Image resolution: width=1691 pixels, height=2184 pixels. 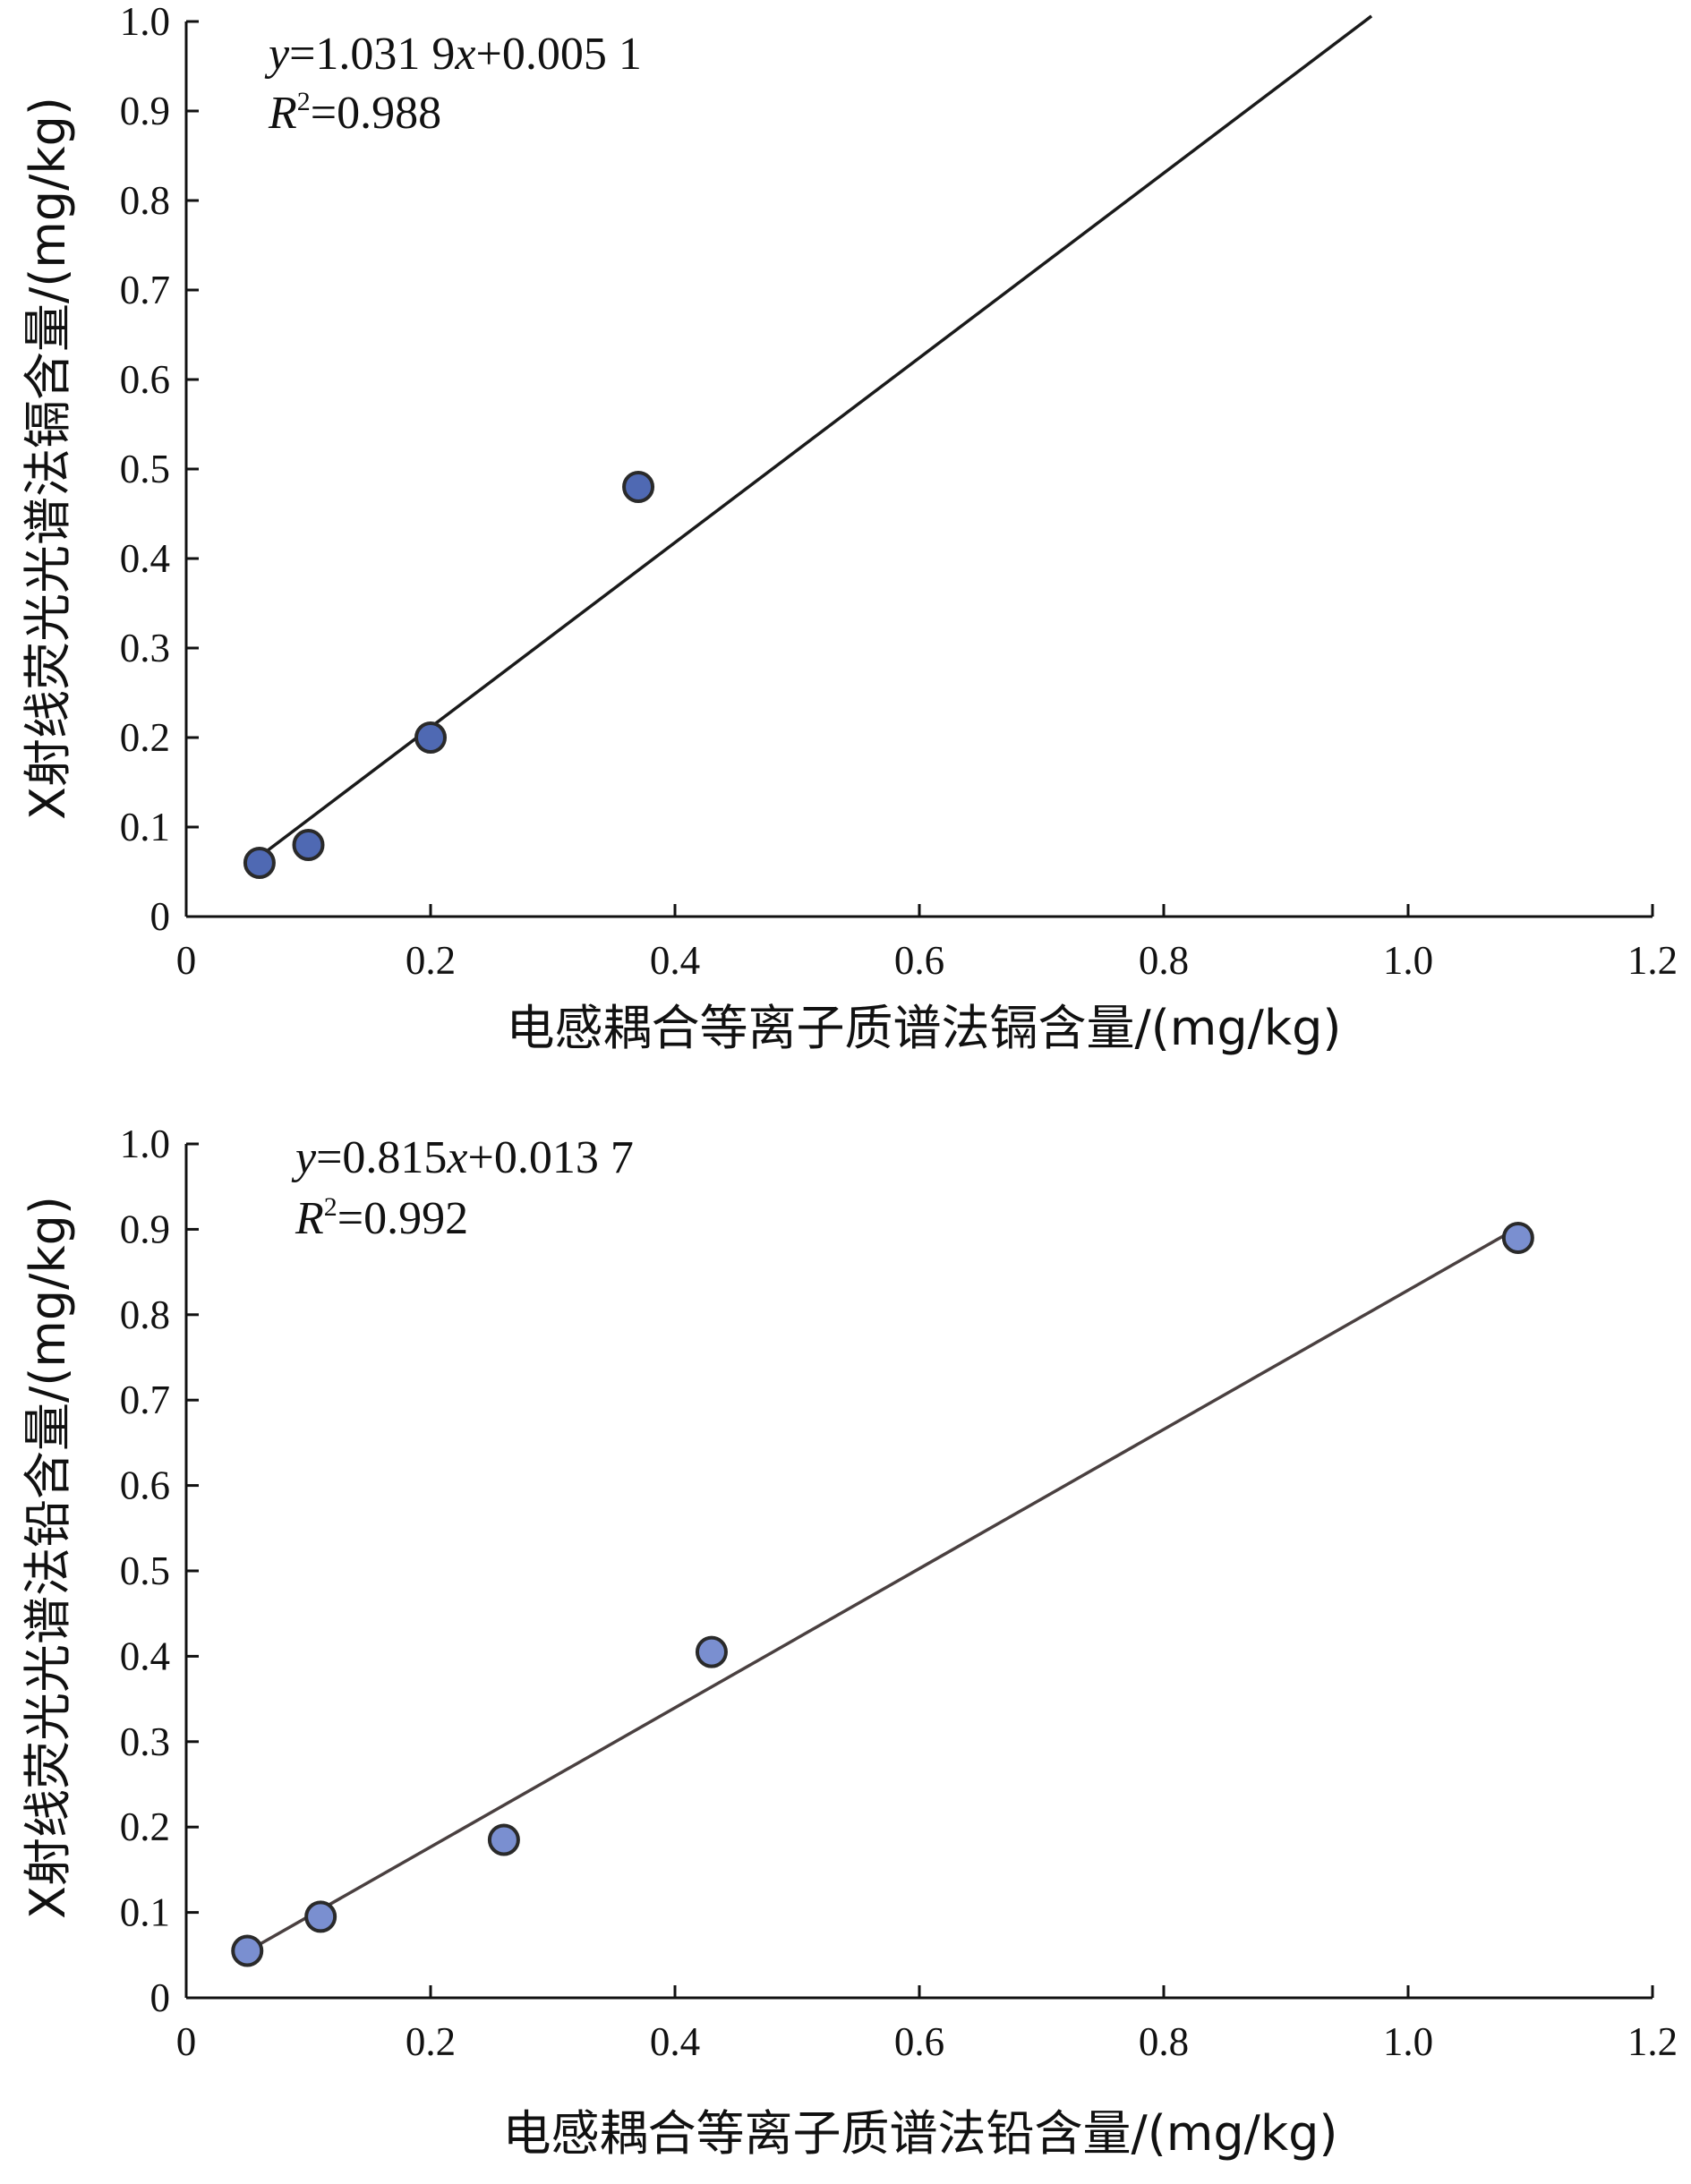 I want to click on y-axis-title: X射线荧光光谱法镉含量/(mg/kg), so click(x=48, y=458).